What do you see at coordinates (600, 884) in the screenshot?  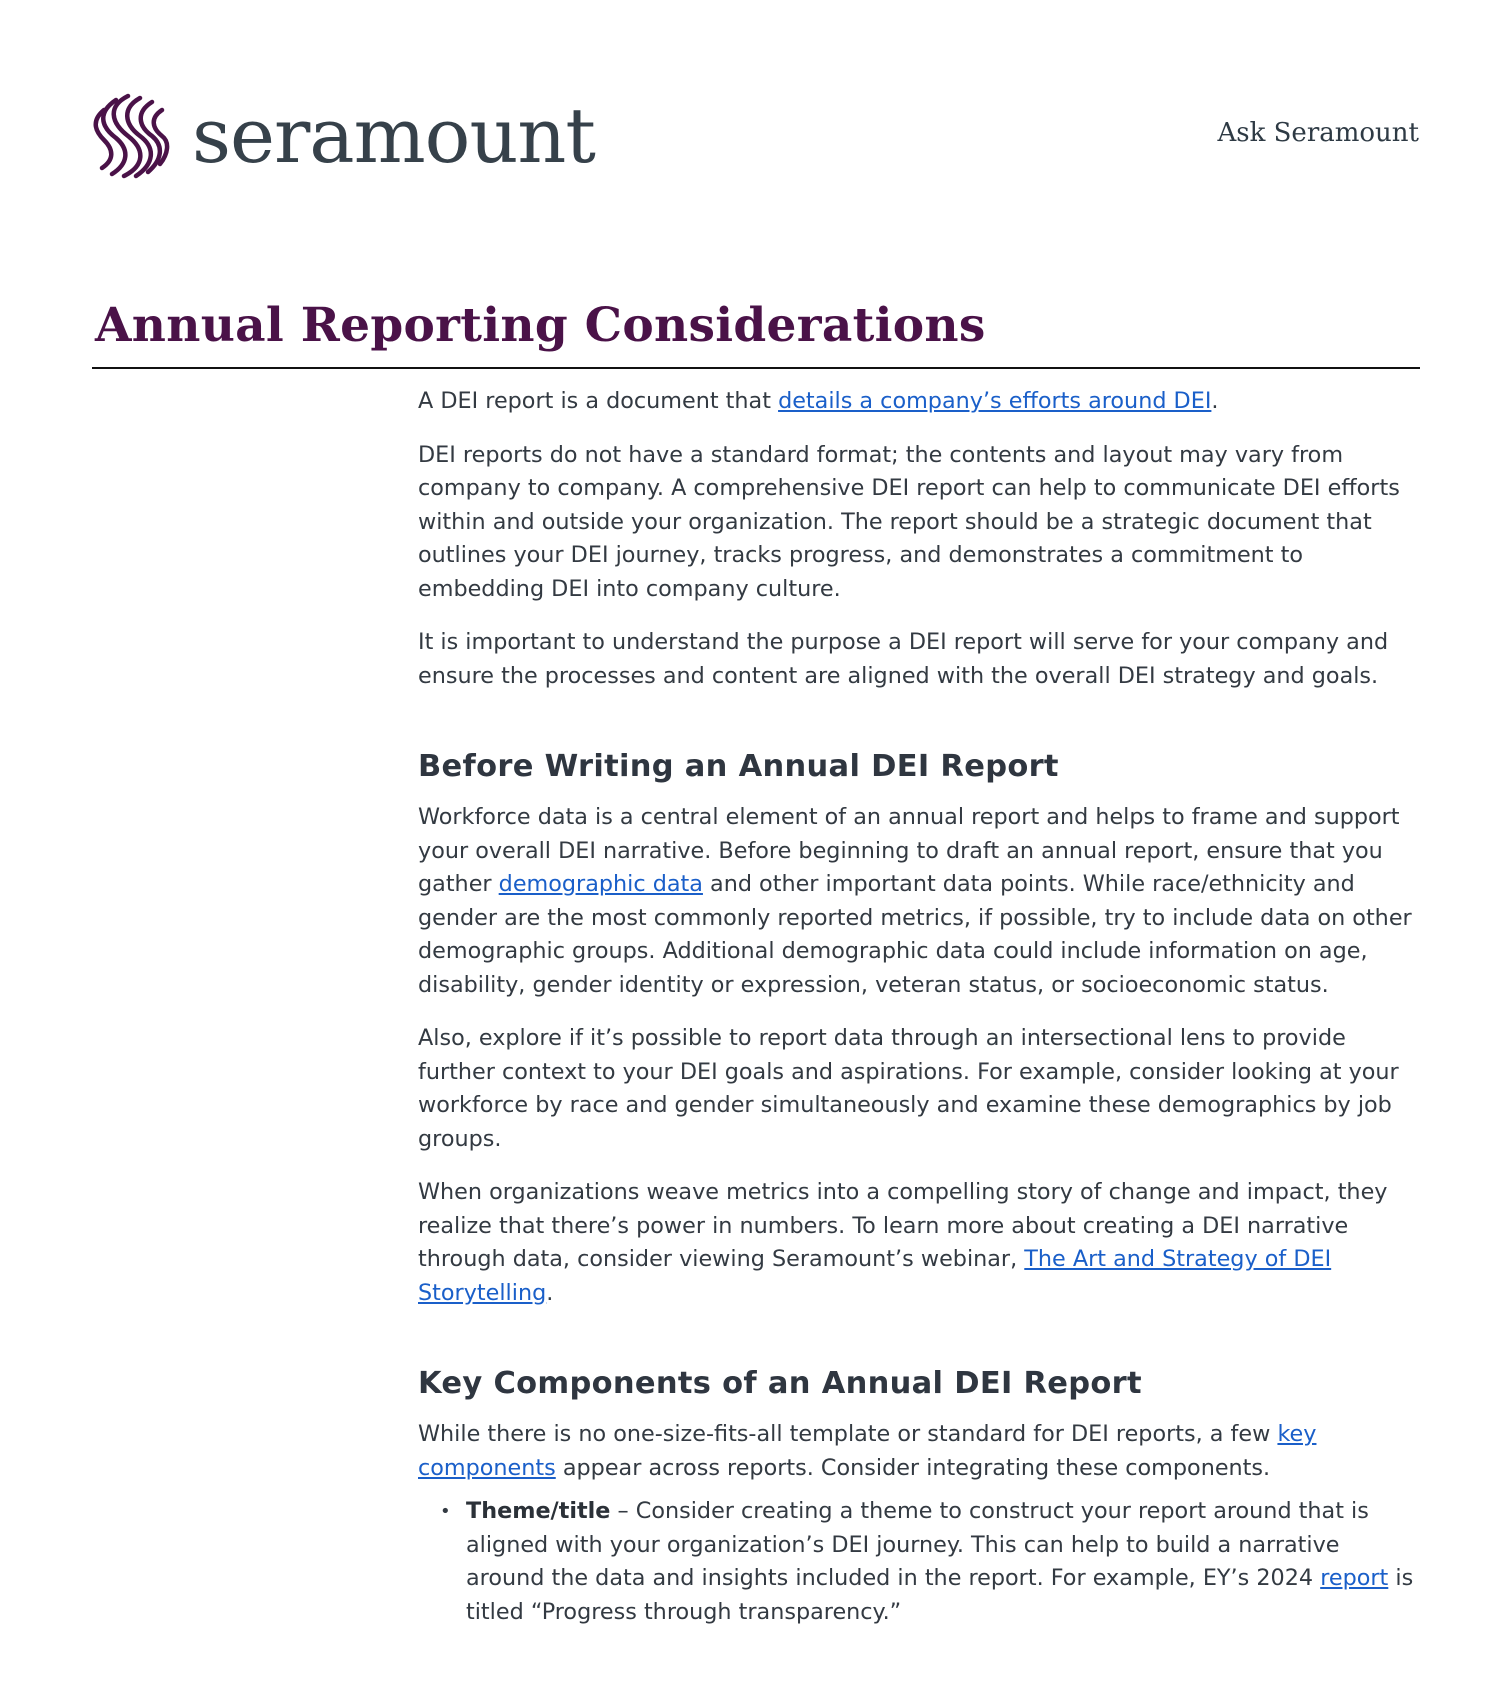 I see `demographic-data-link: demographic data` at bounding box center [600, 884].